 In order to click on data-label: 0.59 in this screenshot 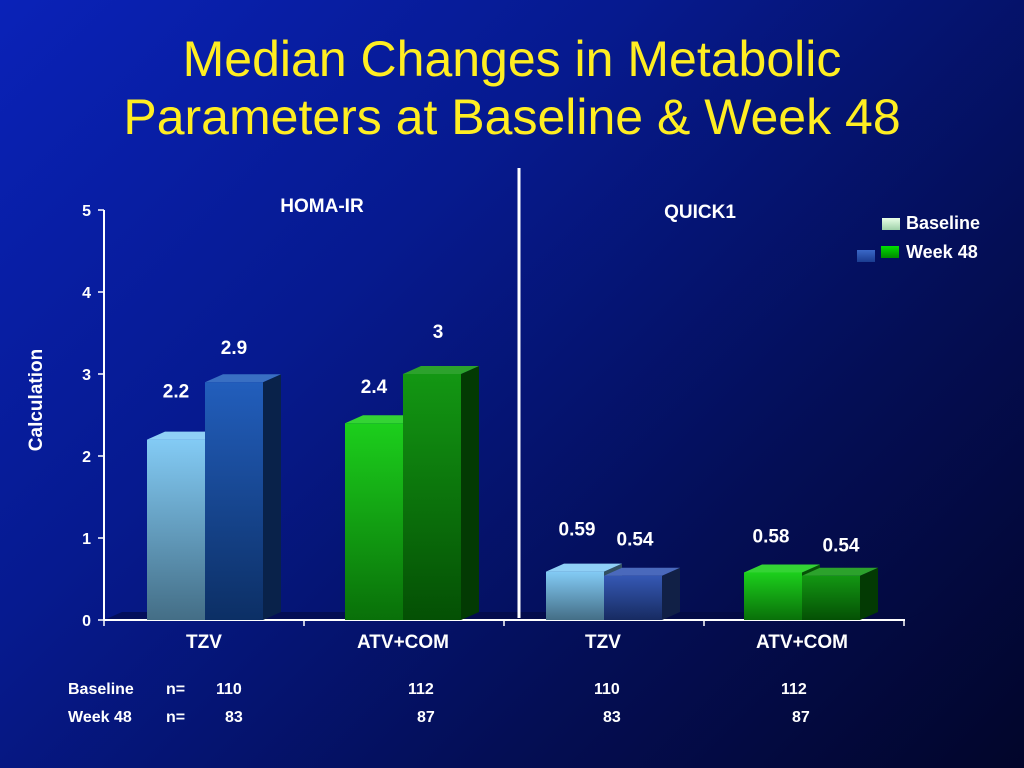, I will do `click(577, 530)`.